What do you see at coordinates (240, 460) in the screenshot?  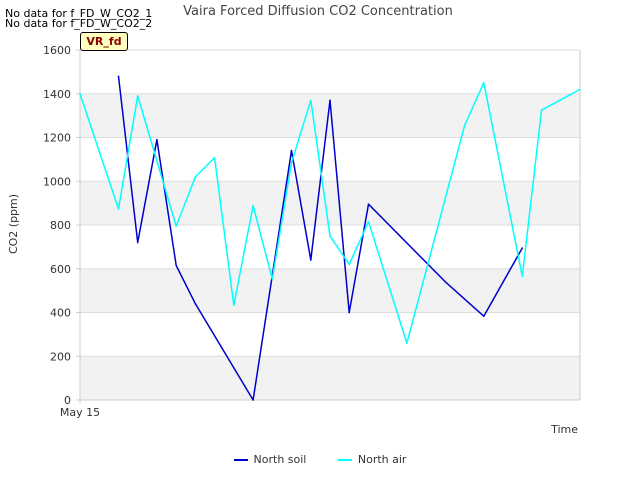 I see `legend-swatch-north-soil` at bounding box center [240, 460].